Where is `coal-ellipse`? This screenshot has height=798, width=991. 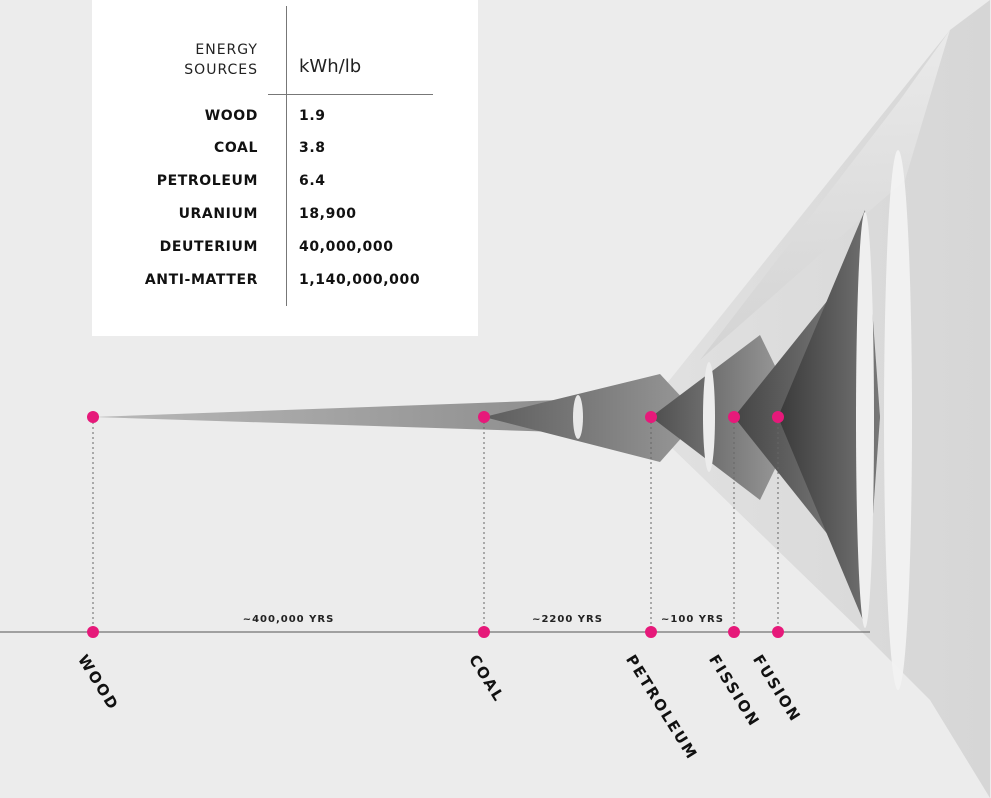 coal-ellipse is located at coordinates (578, 417).